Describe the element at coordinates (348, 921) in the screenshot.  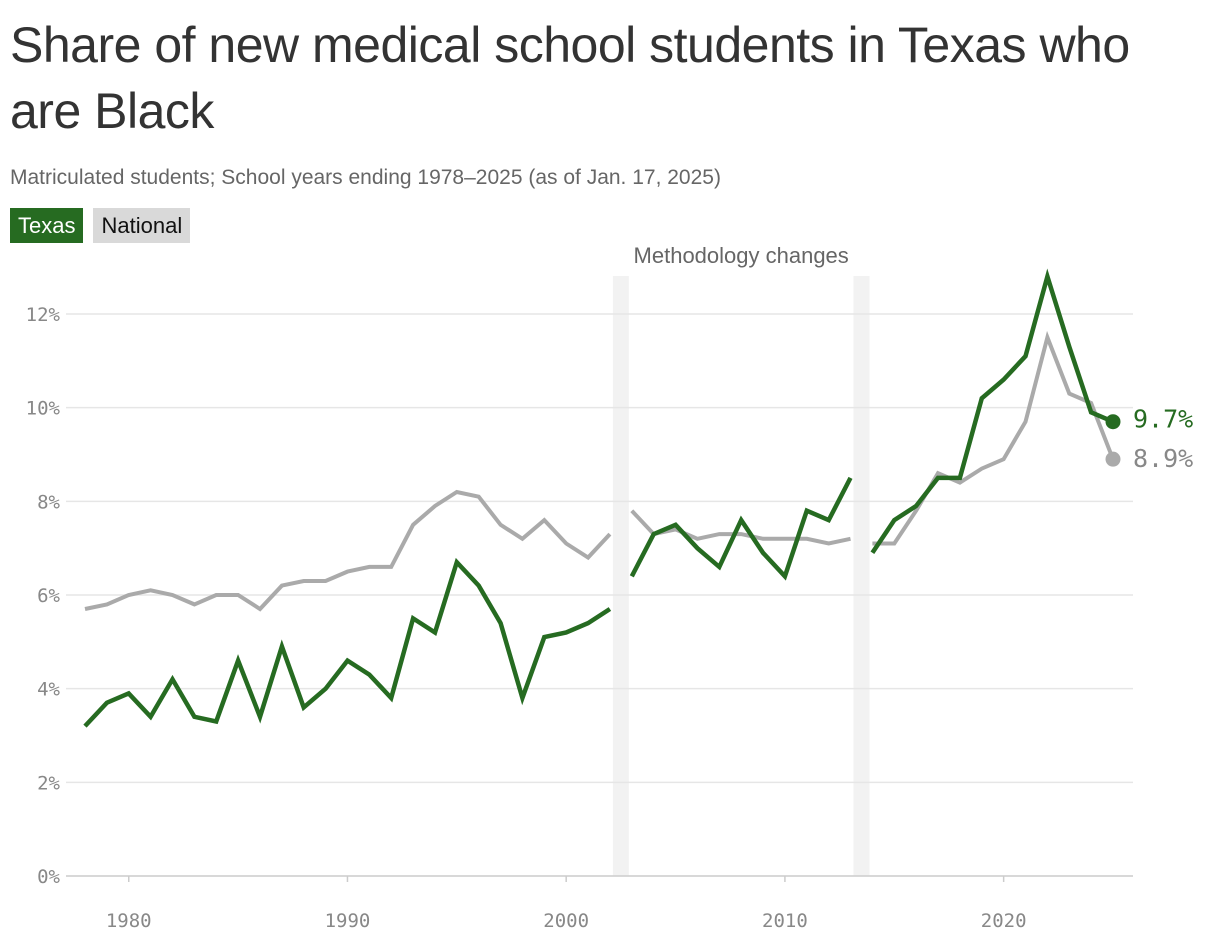
I see `x-tick-label: 1990` at that location.